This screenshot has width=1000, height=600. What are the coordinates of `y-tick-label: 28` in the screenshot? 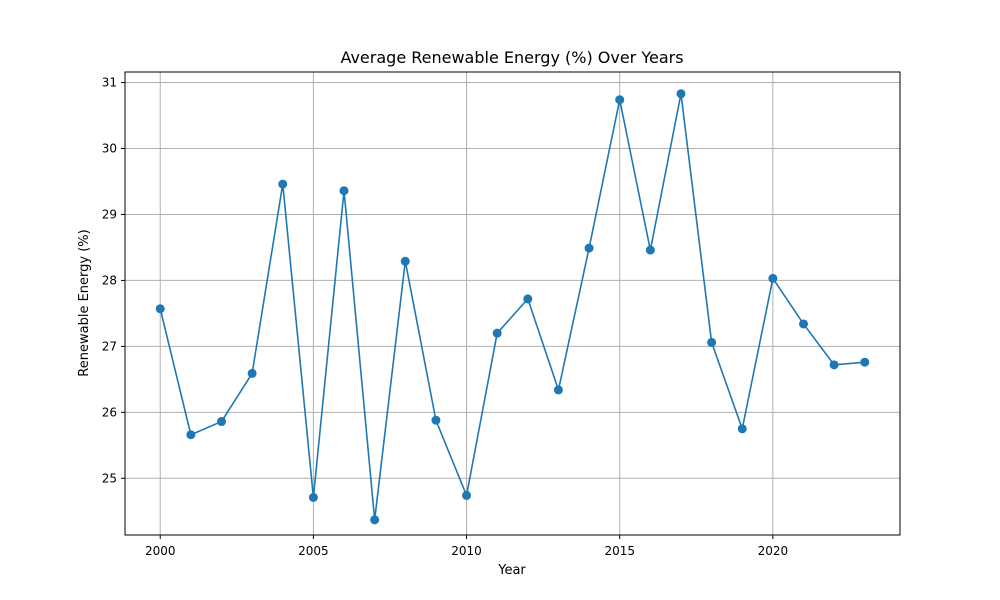 It's located at (109, 280).